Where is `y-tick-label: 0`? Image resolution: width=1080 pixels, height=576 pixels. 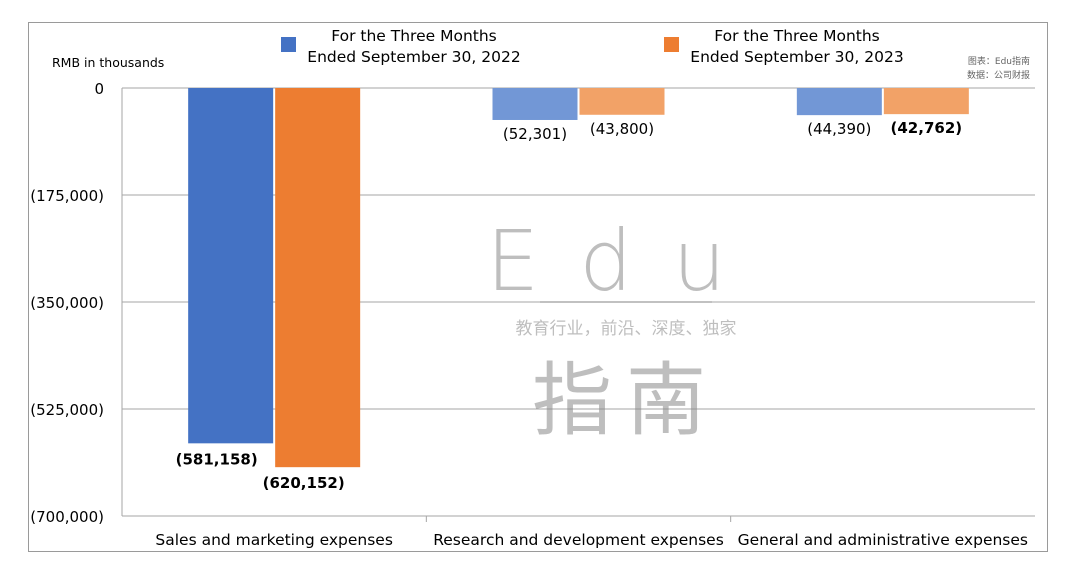
y-tick-label: 0 is located at coordinates (99, 89).